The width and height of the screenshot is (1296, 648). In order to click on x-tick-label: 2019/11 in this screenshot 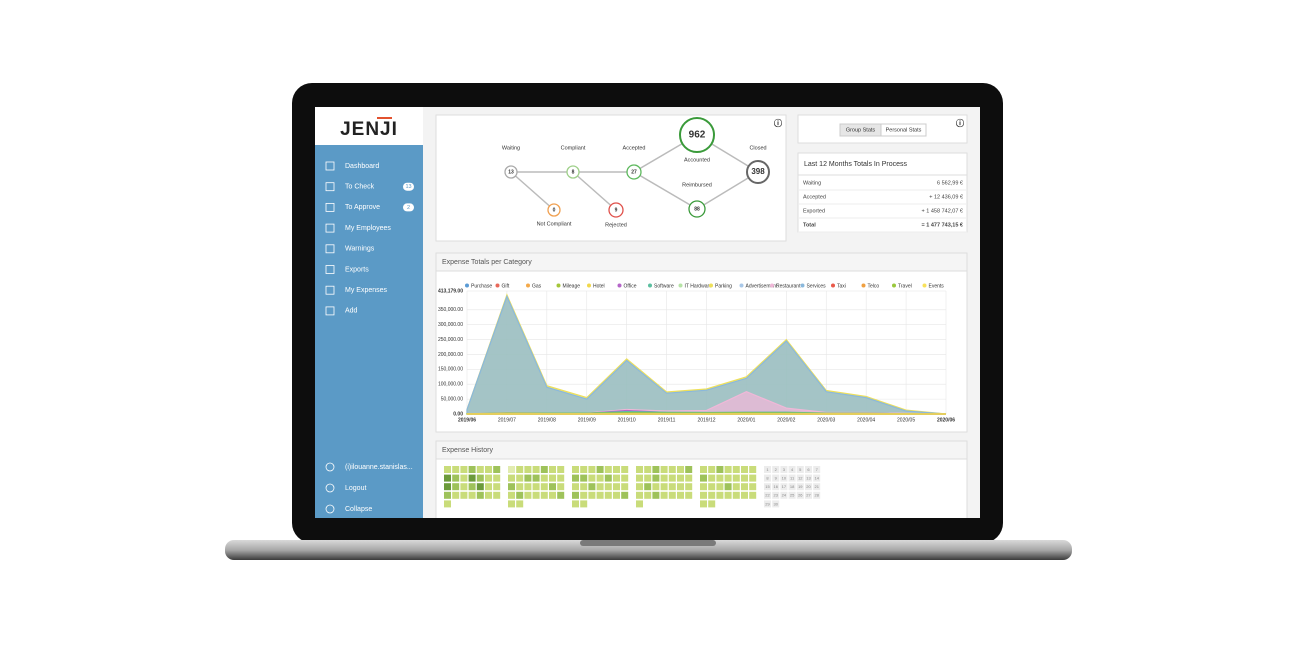, I will do `click(667, 420)`.